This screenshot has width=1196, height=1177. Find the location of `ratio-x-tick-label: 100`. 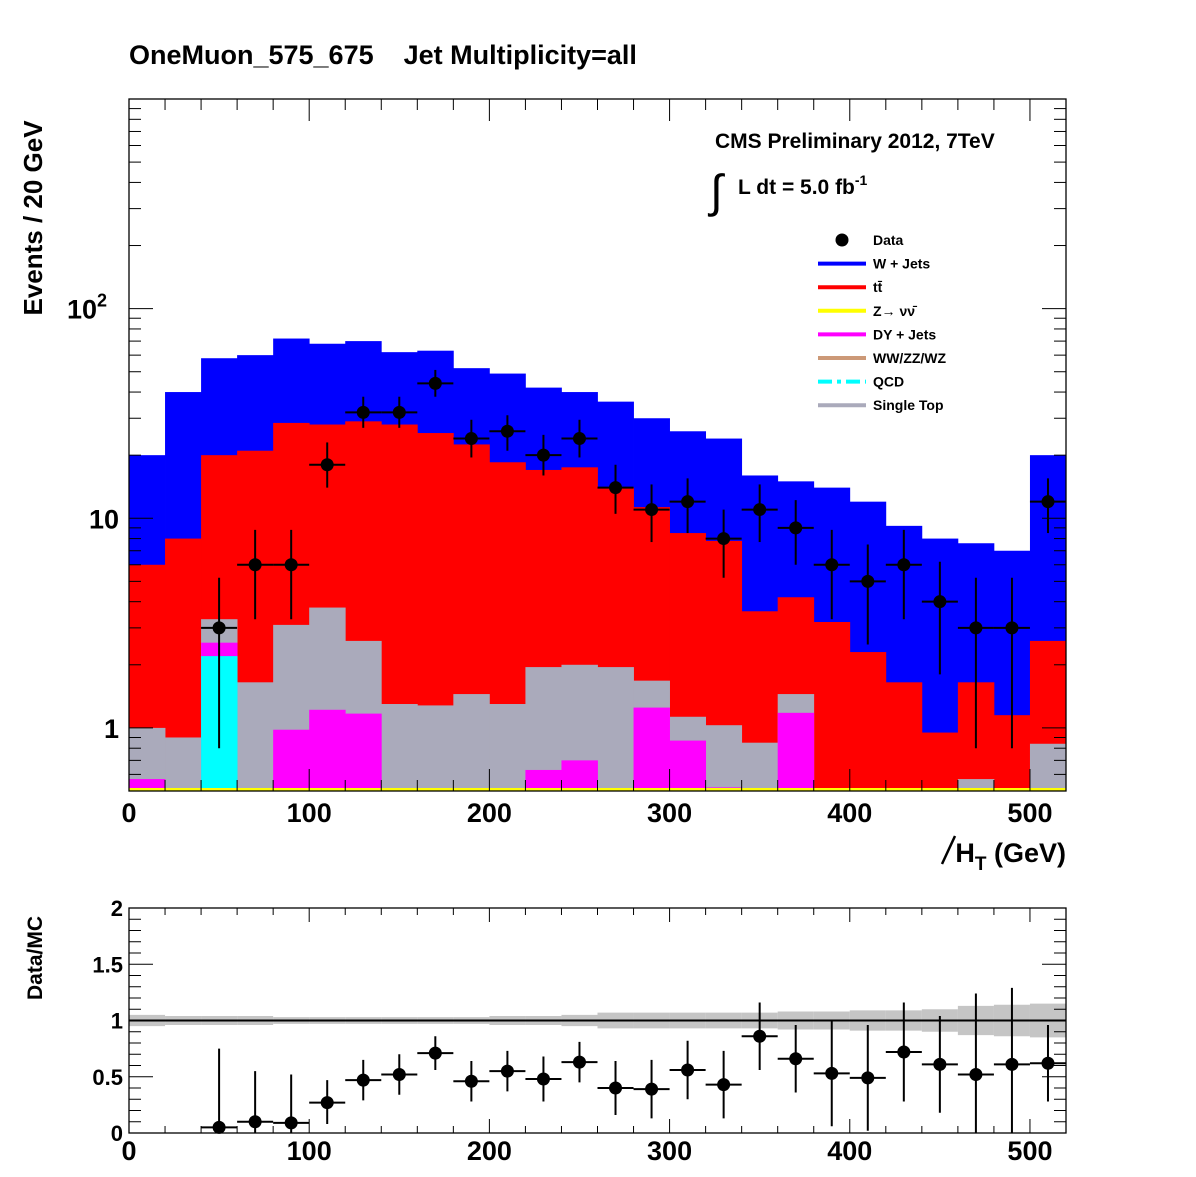

ratio-x-tick-label: 100 is located at coordinates (309, 1151).